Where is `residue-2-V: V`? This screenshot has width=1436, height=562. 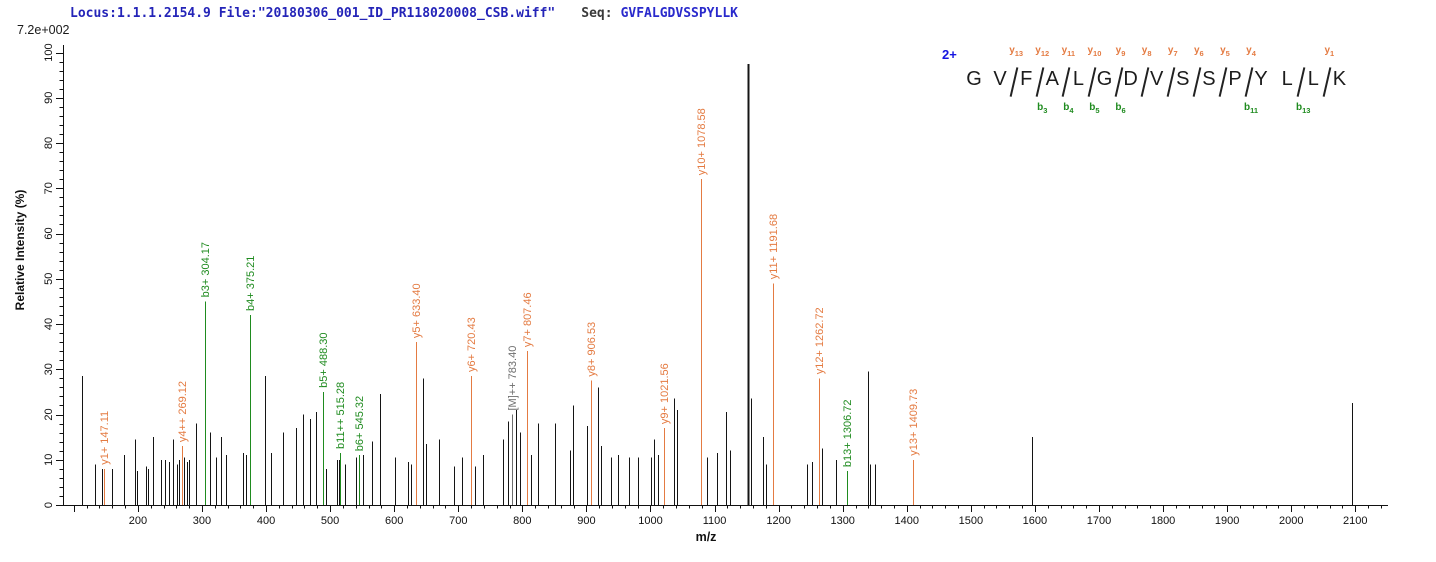 residue-2-V: V is located at coordinates (1000, 79).